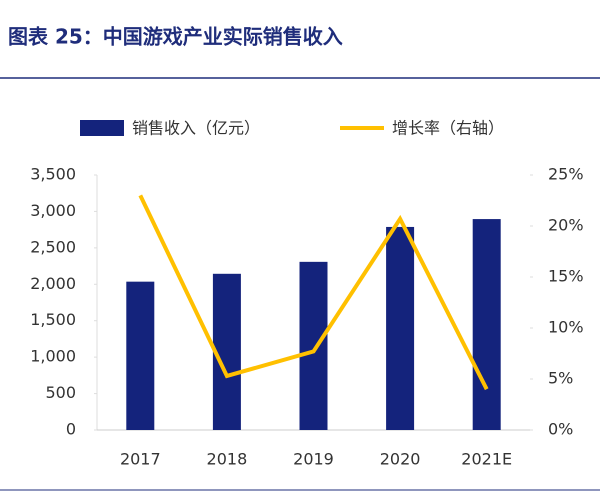  What do you see at coordinates (313, 459) in the screenshot?
I see `x-tick-label: 2019` at bounding box center [313, 459].